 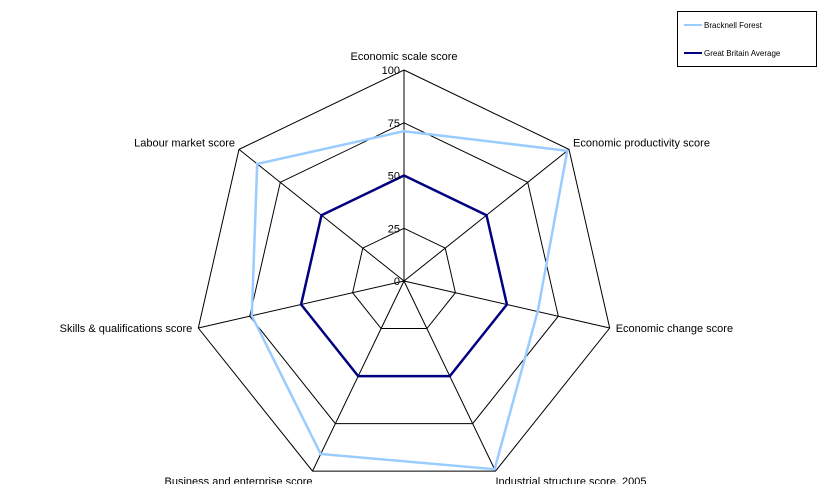 What do you see at coordinates (126, 329) in the screenshot?
I see `category-label: Skills & qualifications score` at bounding box center [126, 329].